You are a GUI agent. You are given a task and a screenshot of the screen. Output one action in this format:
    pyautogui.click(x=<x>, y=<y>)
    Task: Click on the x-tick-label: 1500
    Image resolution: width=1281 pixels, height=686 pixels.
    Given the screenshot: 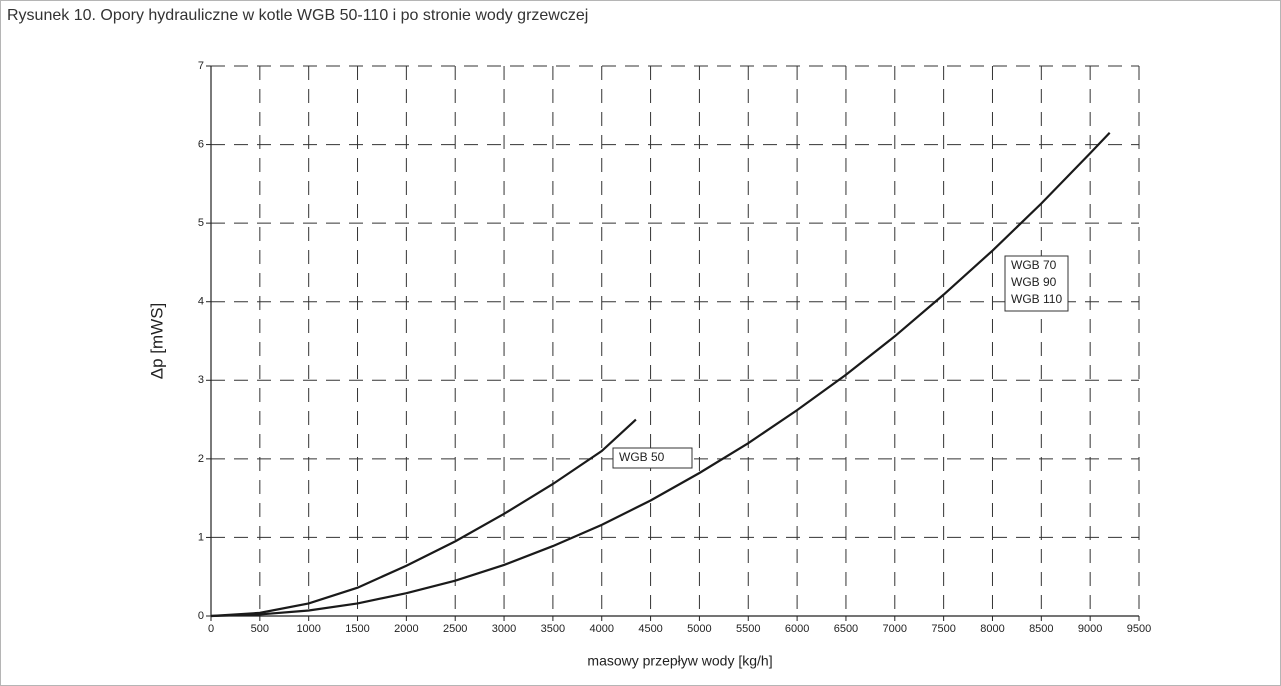 What is the action you would take?
    pyautogui.click(x=357, y=629)
    